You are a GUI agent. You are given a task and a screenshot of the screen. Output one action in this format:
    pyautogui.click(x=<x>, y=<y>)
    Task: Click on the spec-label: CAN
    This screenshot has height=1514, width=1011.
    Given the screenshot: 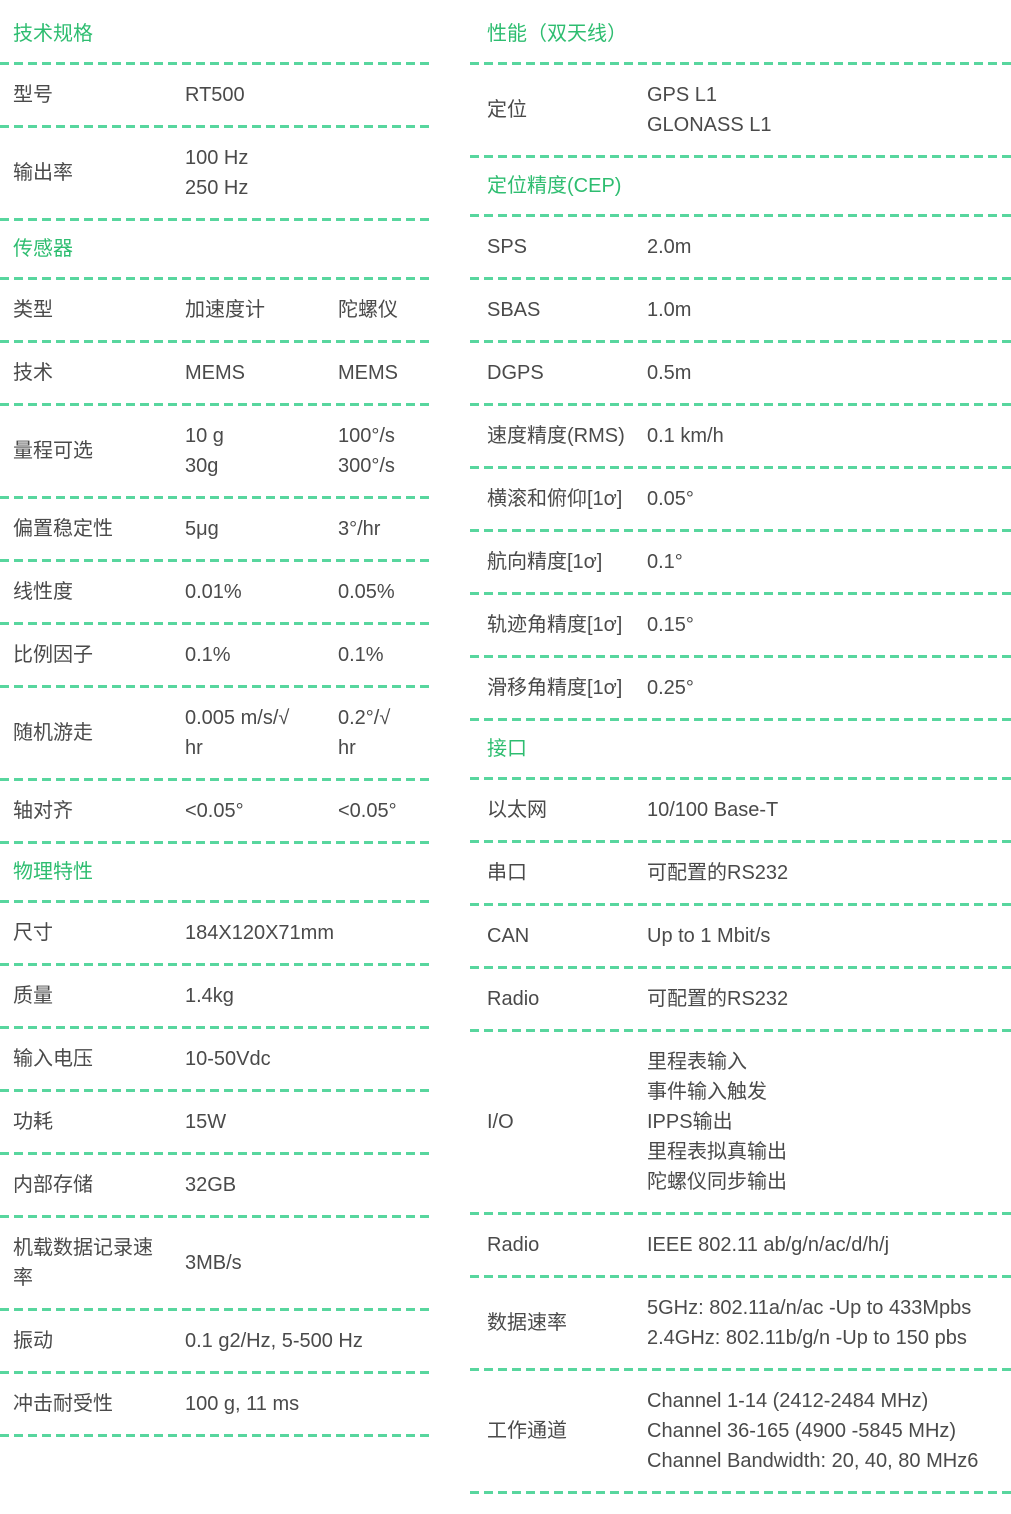 What is the action you would take?
    pyautogui.click(x=508, y=936)
    